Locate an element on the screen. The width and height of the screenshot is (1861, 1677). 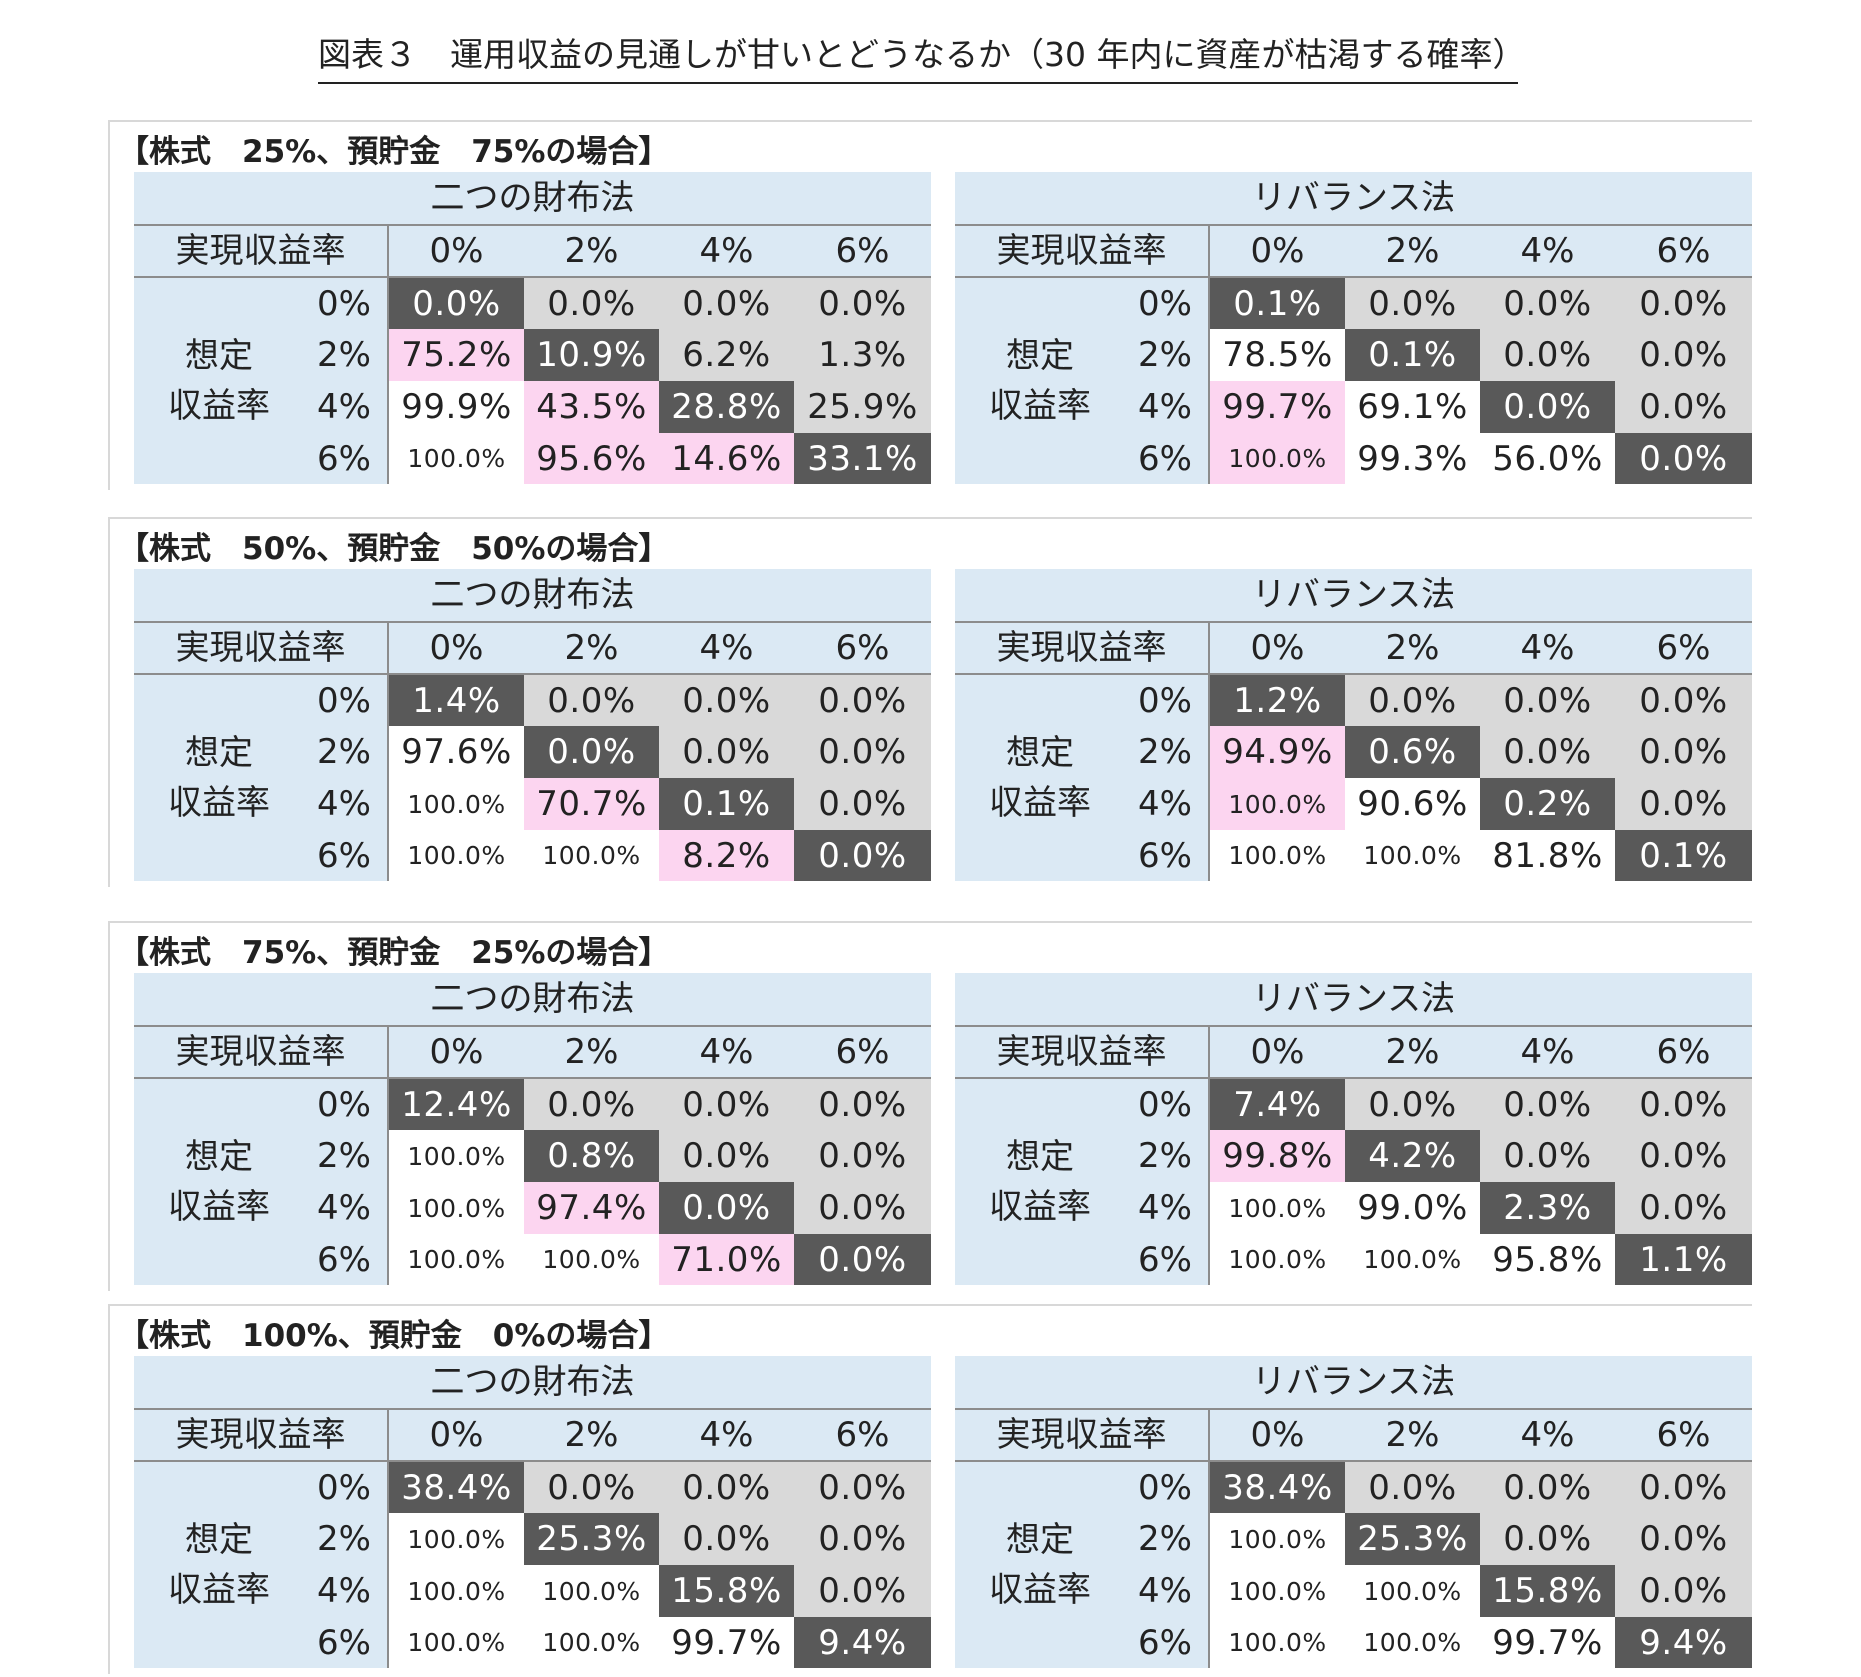
probability-cell: 90.6% is located at coordinates (1412, 804).